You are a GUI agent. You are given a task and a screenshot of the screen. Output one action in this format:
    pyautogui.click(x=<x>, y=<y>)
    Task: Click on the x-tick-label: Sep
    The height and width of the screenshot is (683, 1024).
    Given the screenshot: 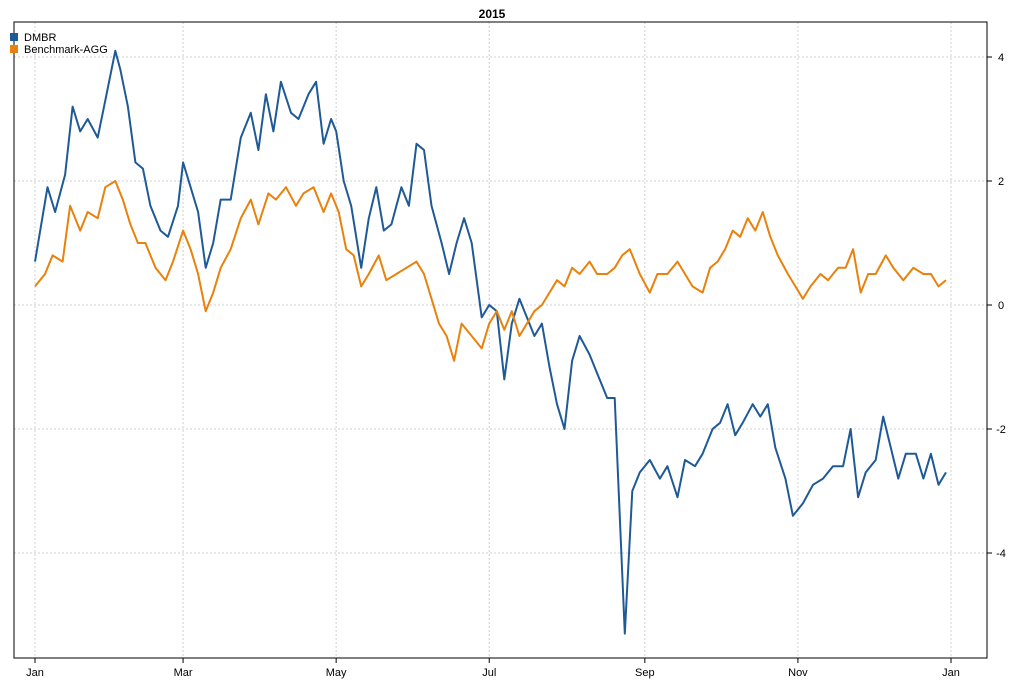 What is the action you would take?
    pyautogui.click(x=645, y=673)
    